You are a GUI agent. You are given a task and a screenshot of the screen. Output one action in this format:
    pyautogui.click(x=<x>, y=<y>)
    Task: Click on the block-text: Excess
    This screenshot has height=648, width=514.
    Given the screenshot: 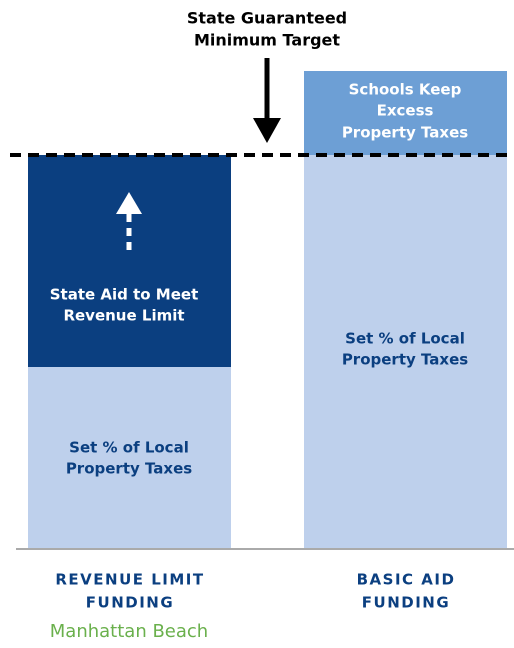 What is the action you would take?
    pyautogui.click(x=405, y=111)
    